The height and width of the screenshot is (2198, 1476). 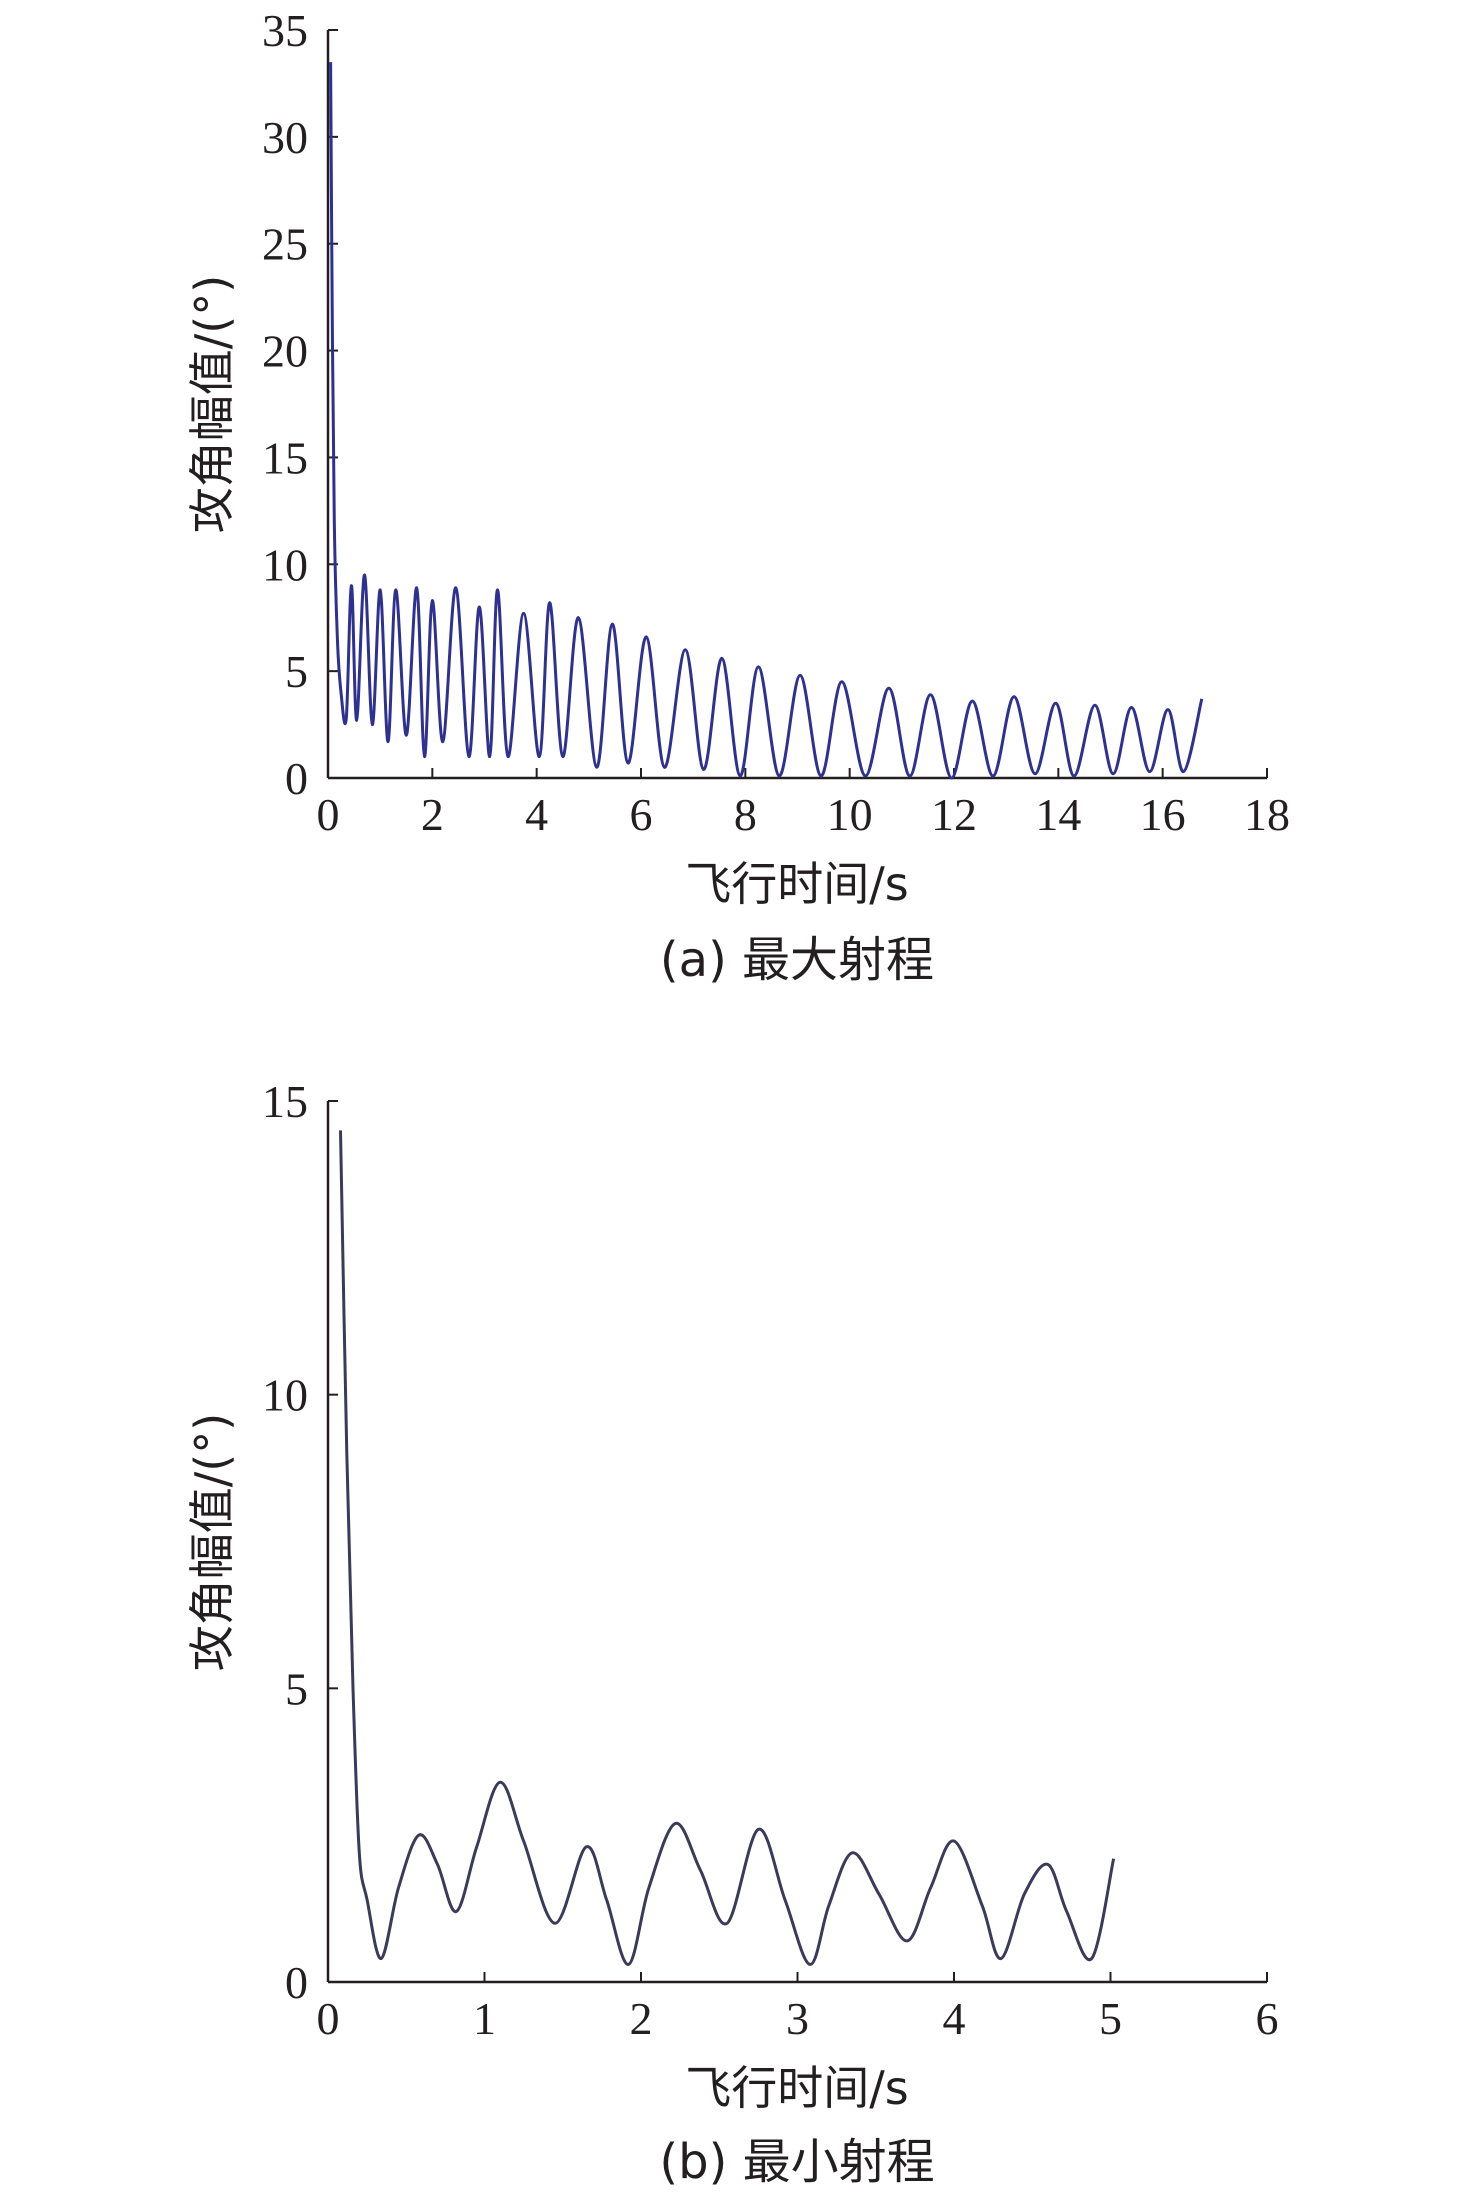 I want to click on x-tick-label: 14, so click(x=1058, y=814).